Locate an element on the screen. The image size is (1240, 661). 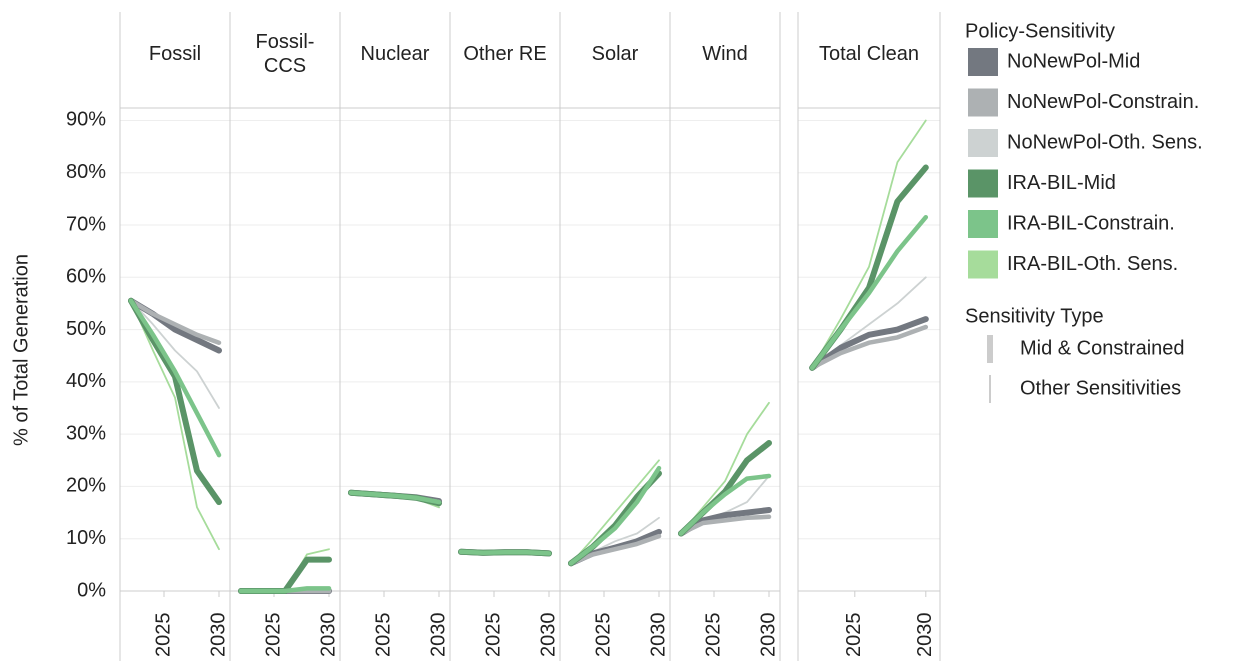
legend-label: Other Sensitivities is located at coordinates (1100, 388).